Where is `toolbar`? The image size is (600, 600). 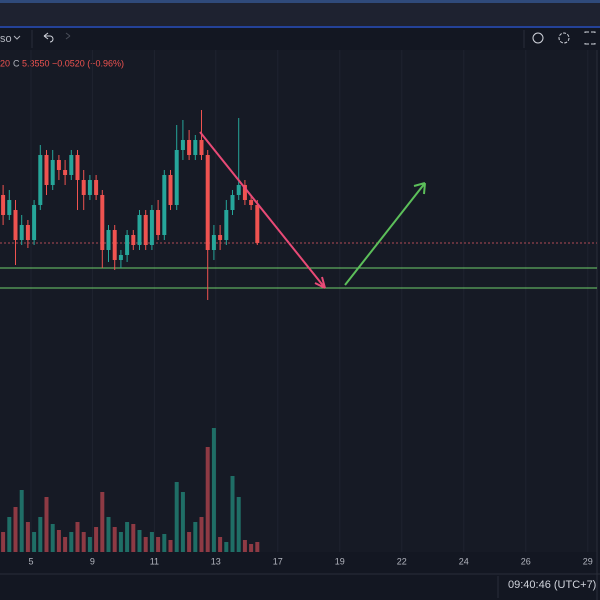 toolbar is located at coordinates (300, 39).